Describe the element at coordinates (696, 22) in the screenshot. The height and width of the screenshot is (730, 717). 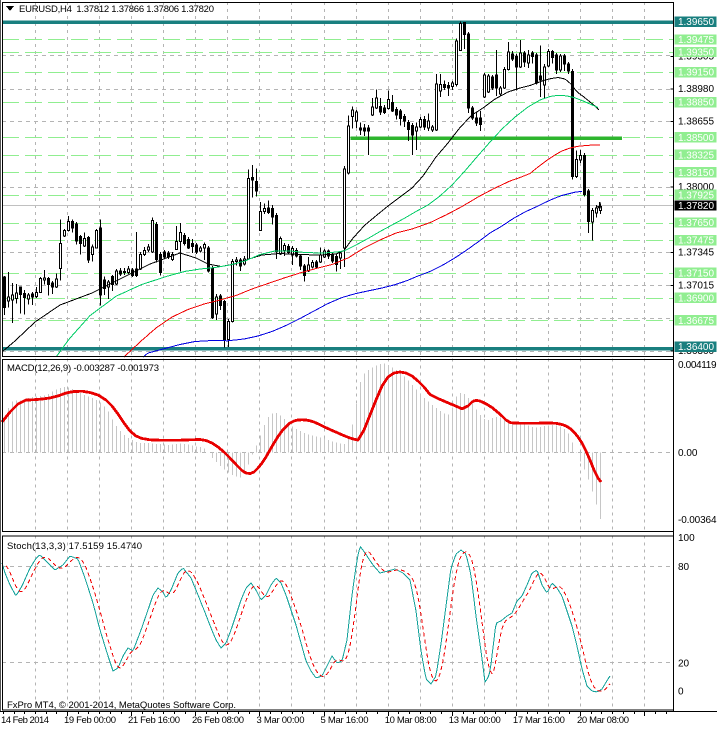
I see `svg-text: 1.39650` at that location.